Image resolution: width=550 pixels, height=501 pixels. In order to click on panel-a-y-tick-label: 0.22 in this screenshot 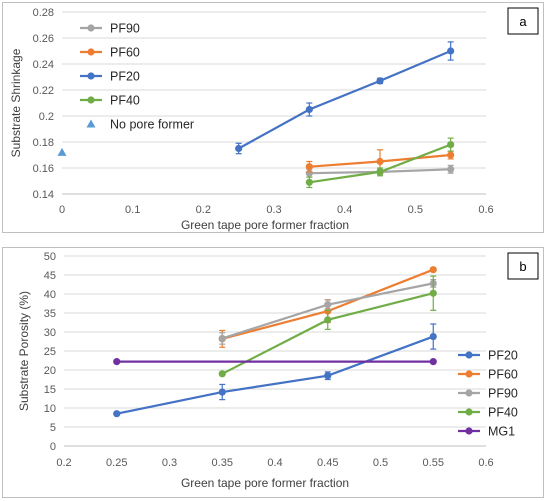, I will do `click(43, 91)`.